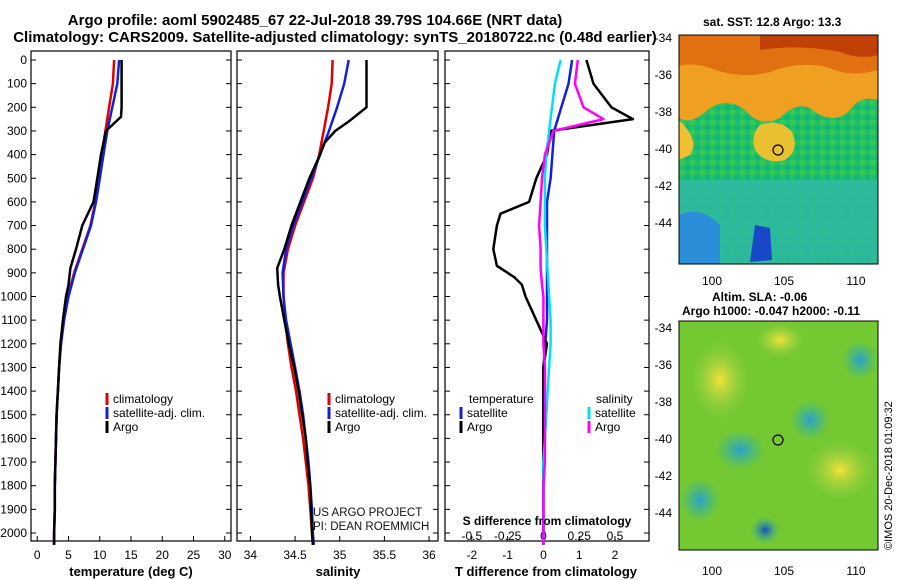 The image size is (900, 580). What do you see at coordinates (295, 555) in the screenshot?
I see `x-tick-label: 34.5` at bounding box center [295, 555].